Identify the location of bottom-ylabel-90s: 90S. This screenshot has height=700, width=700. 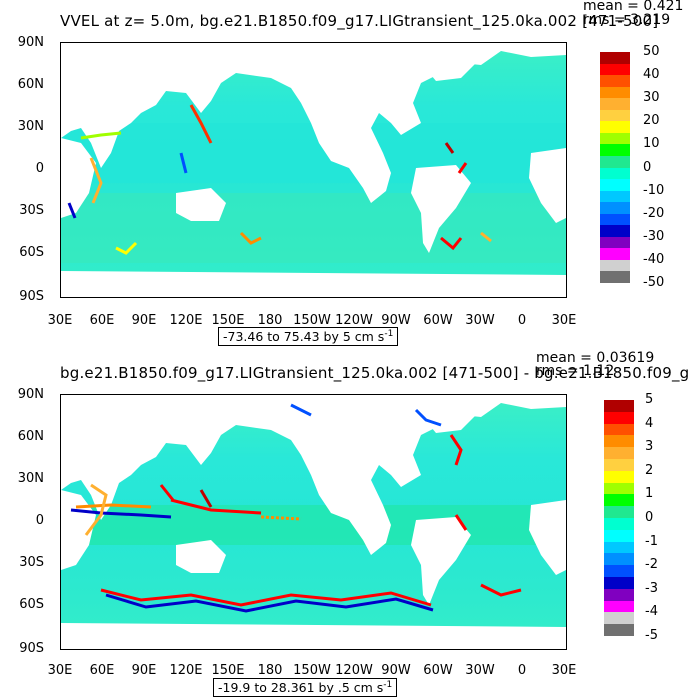
(31, 648).